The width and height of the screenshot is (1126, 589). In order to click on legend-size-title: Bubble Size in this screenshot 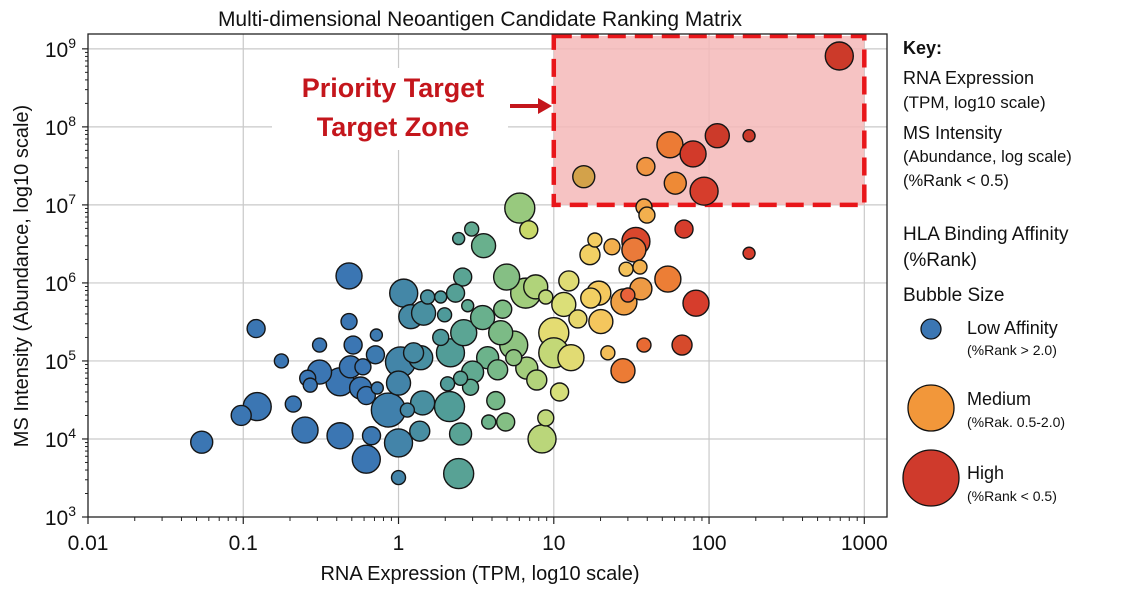, I will do `click(953, 295)`.